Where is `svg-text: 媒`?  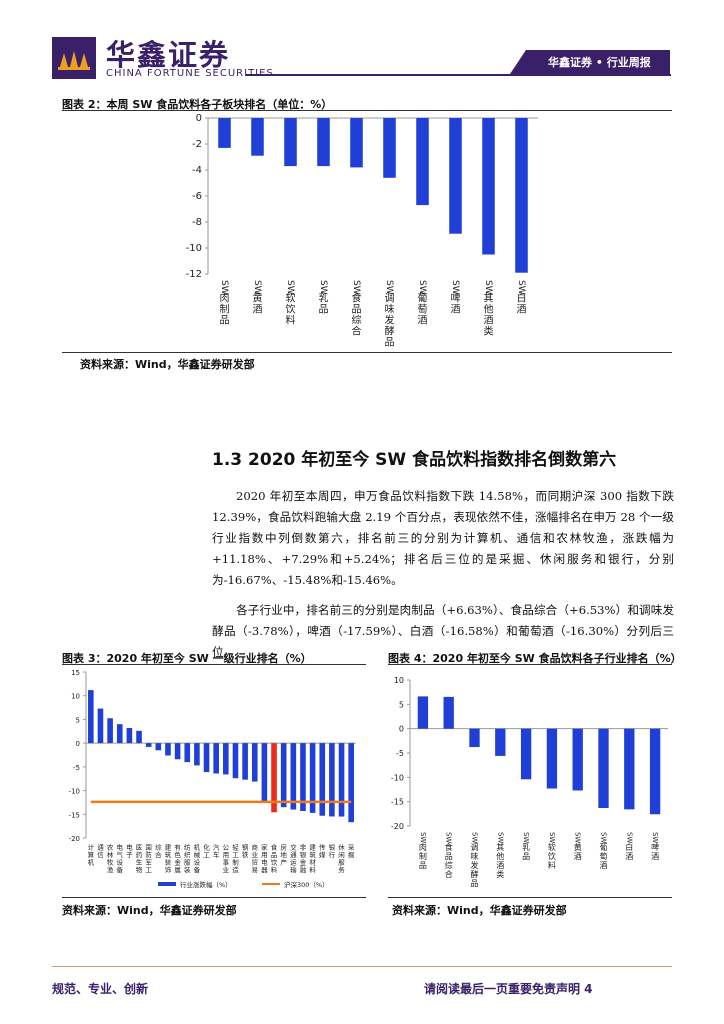
svg-text: 媒 is located at coordinates (322, 854).